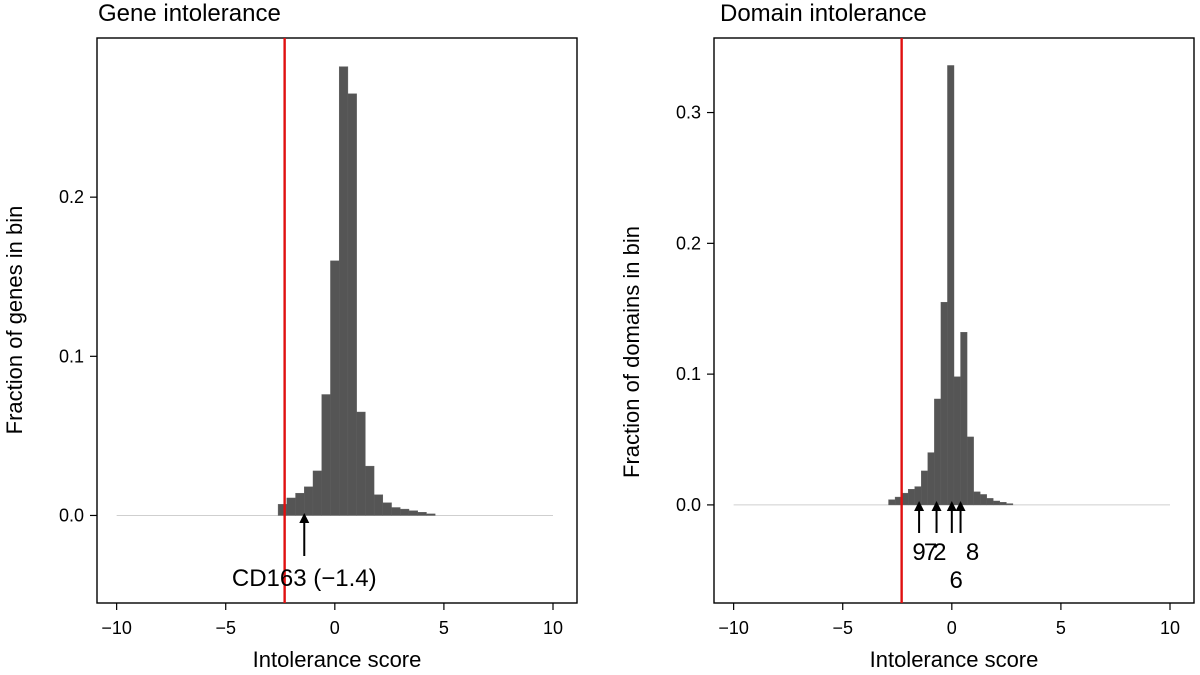 The width and height of the screenshot is (1200, 675). What do you see at coordinates (939, 552) in the screenshot?
I see `annotation-label: 2` at bounding box center [939, 552].